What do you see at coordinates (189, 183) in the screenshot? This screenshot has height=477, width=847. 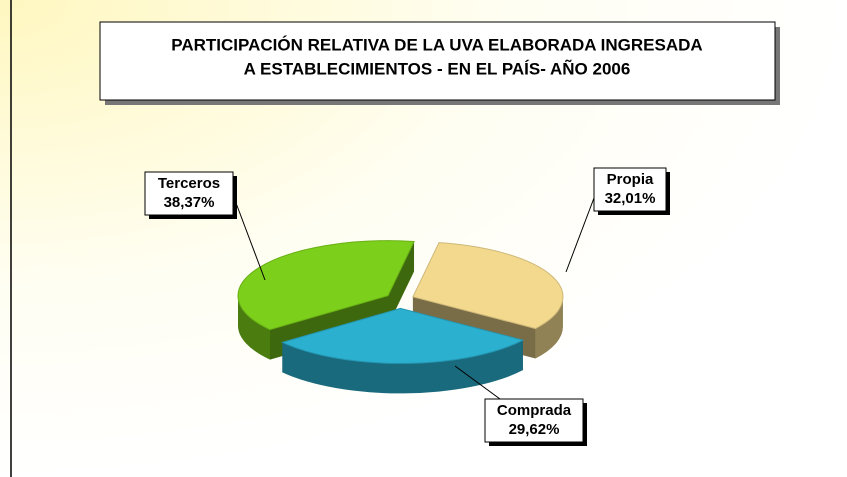 I see `slice-category: Terceros` at bounding box center [189, 183].